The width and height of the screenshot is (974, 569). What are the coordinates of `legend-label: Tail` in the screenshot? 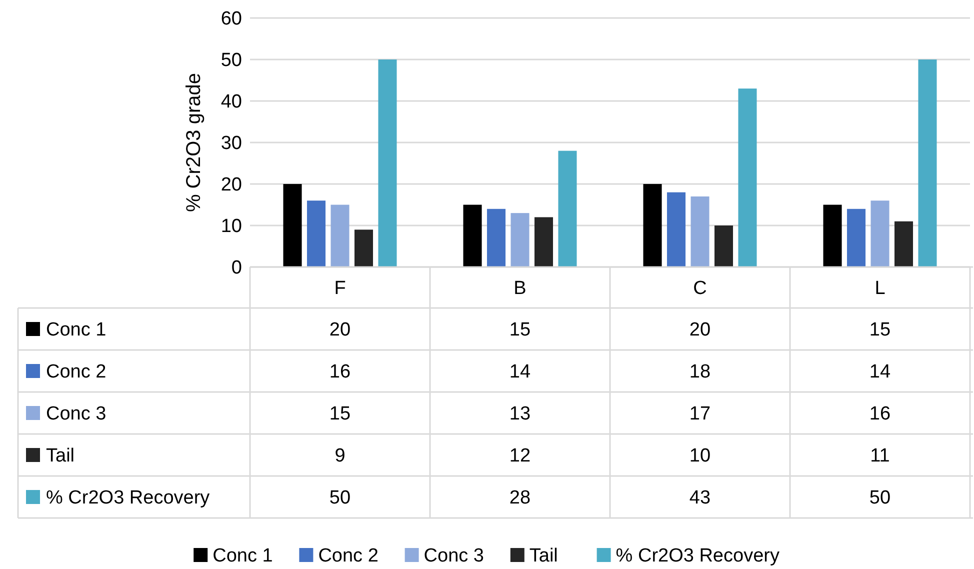 It's located at (543, 556).